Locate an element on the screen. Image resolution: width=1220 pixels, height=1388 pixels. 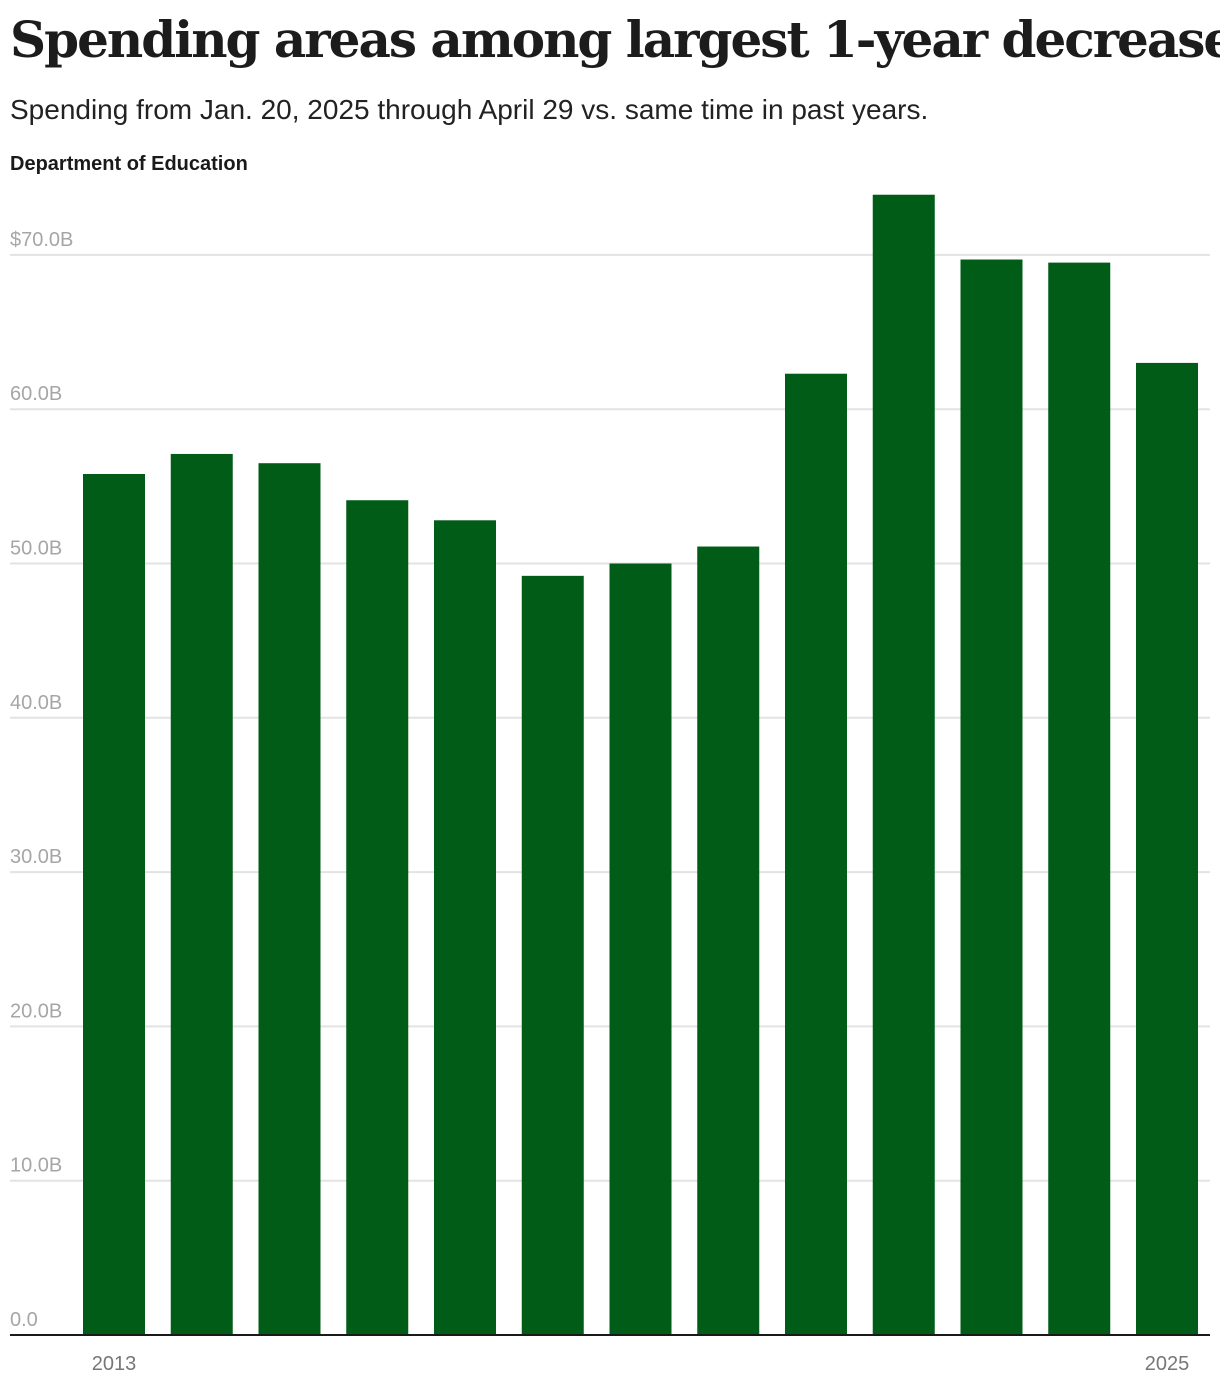
x-axis-ticks: 2013 2025 is located at coordinates (641, 1364).